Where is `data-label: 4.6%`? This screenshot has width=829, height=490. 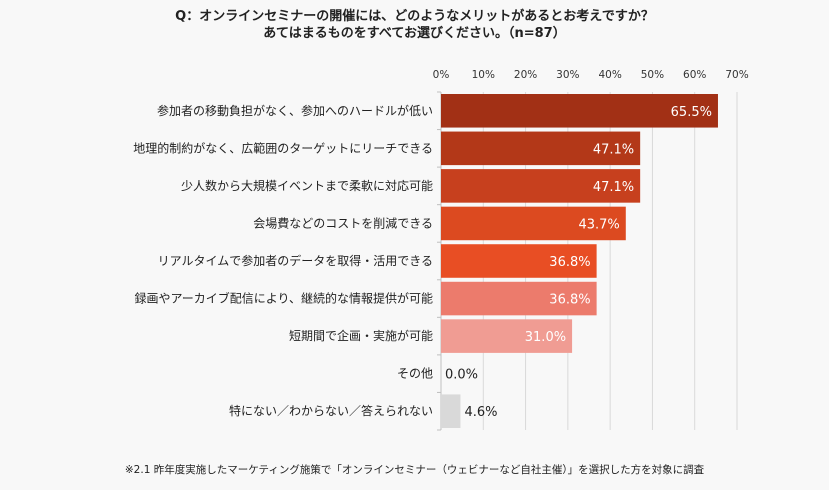
data-label: 4.6% is located at coordinates (480, 412).